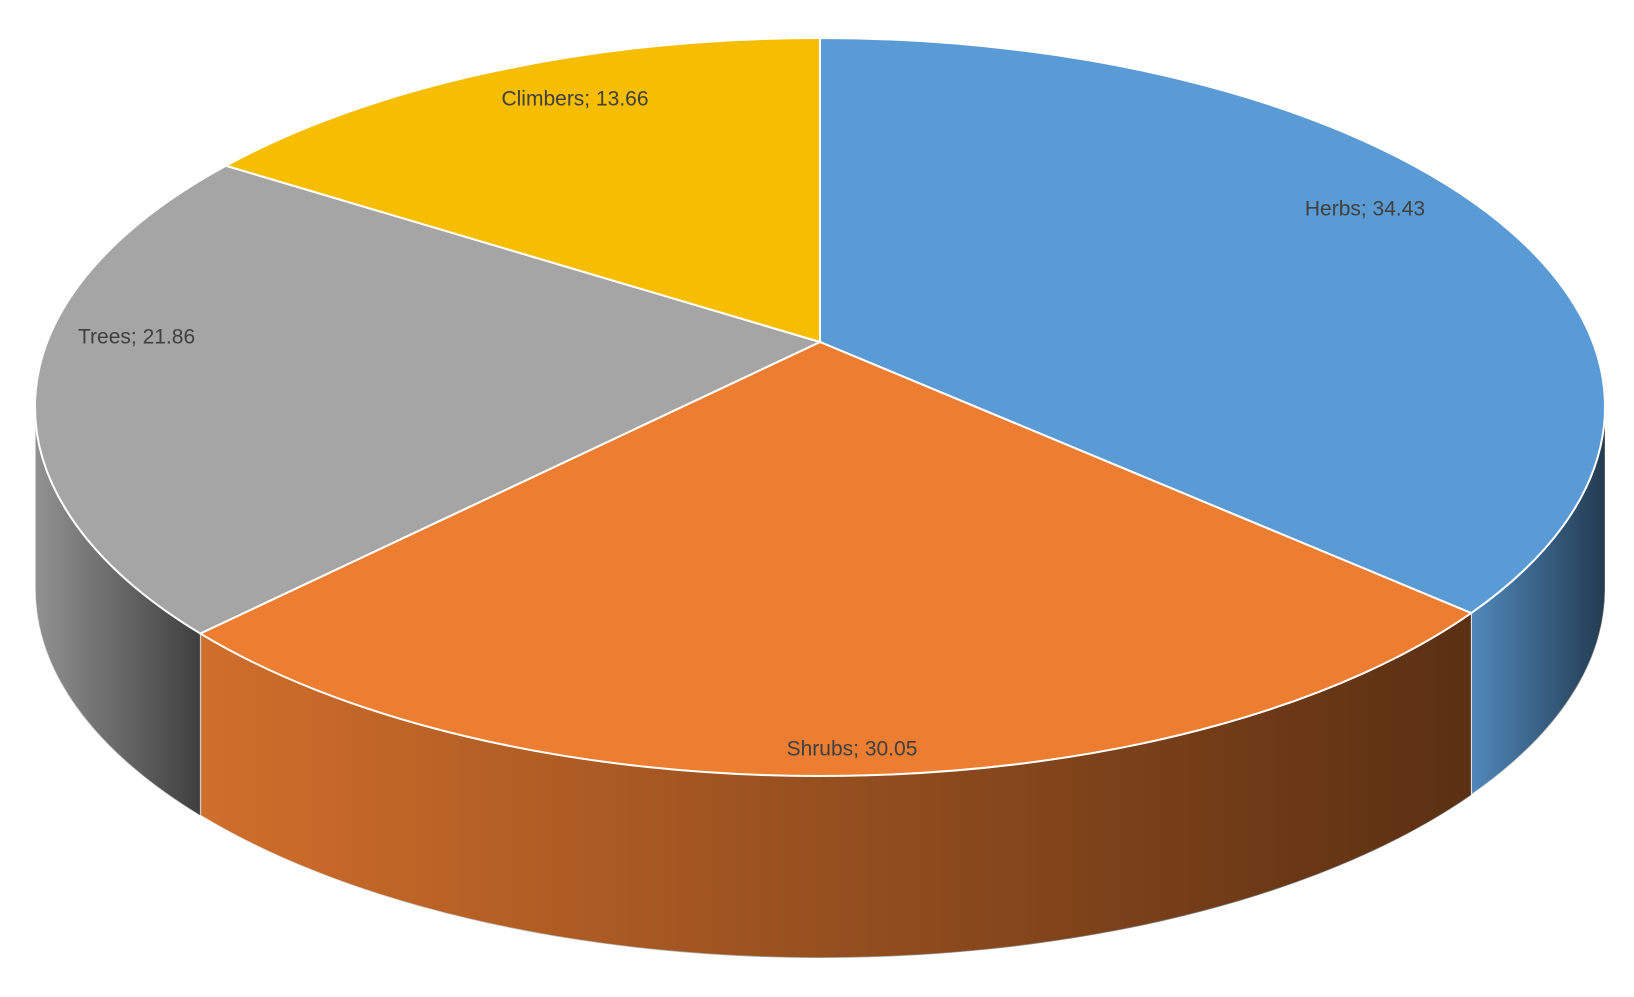 This screenshot has height=997, width=1634. I want to click on data-label: Climbers; 13.66, so click(574, 99).